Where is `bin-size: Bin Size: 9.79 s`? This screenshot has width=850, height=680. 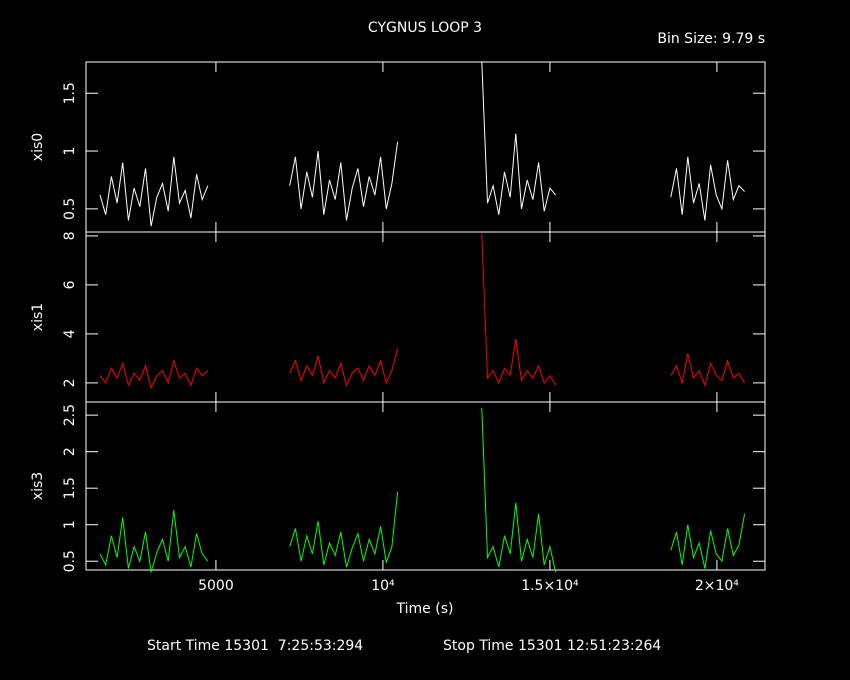
bin-size: Bin Size: 9.79 s is located at coordinates (711, 39).